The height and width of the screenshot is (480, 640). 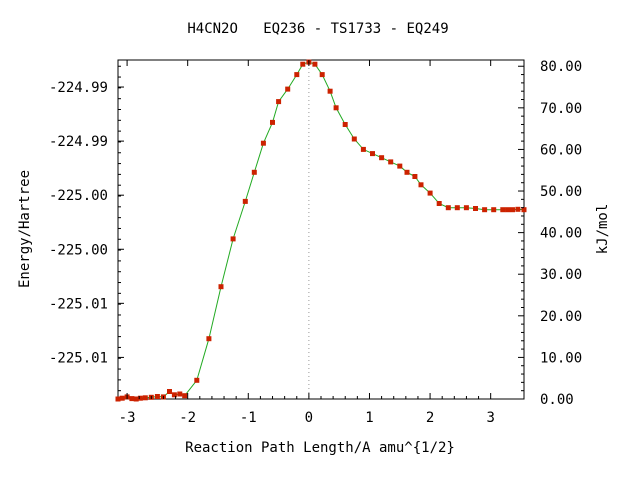 What do you see at coordinates (603, 229) in the screenshot?
I see `y-right-axis-title: kJ/mol` at bounding box center [603, 229].